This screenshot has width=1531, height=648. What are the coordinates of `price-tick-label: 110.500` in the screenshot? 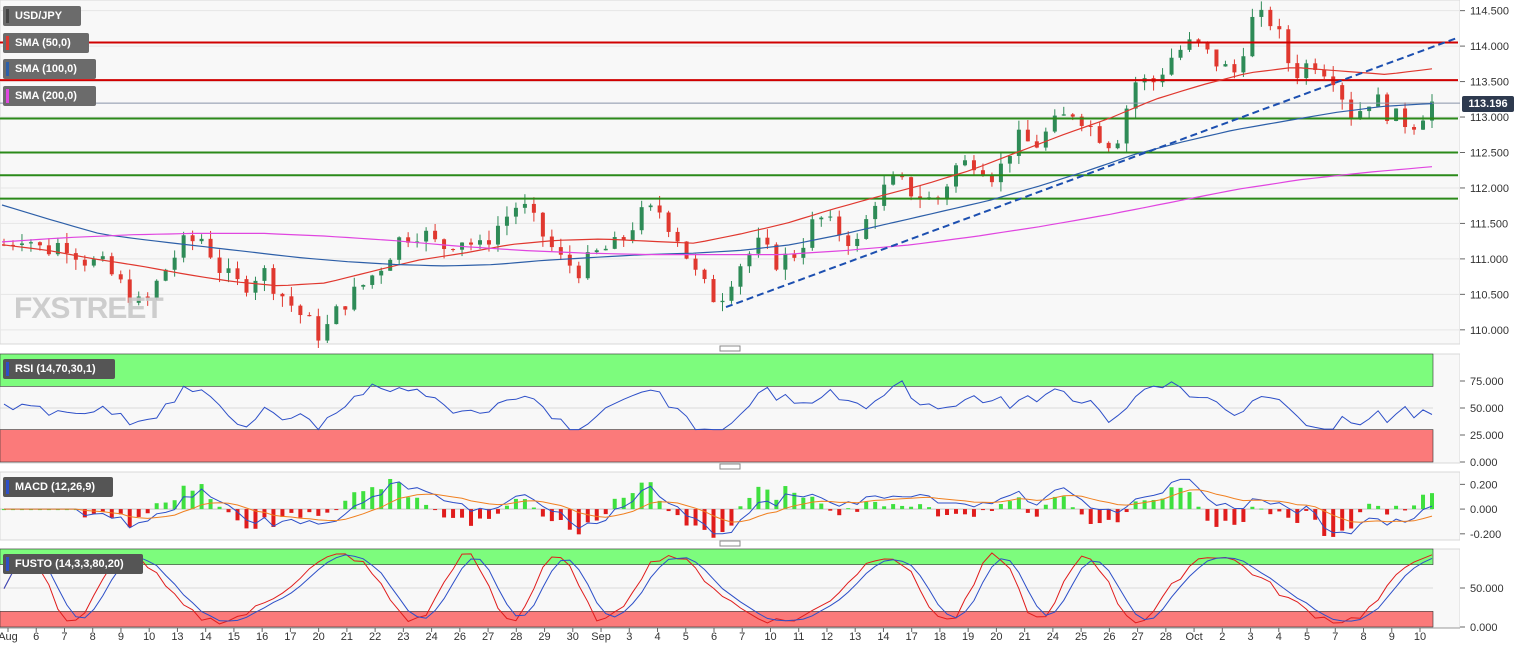 It's located at (1489, 295).